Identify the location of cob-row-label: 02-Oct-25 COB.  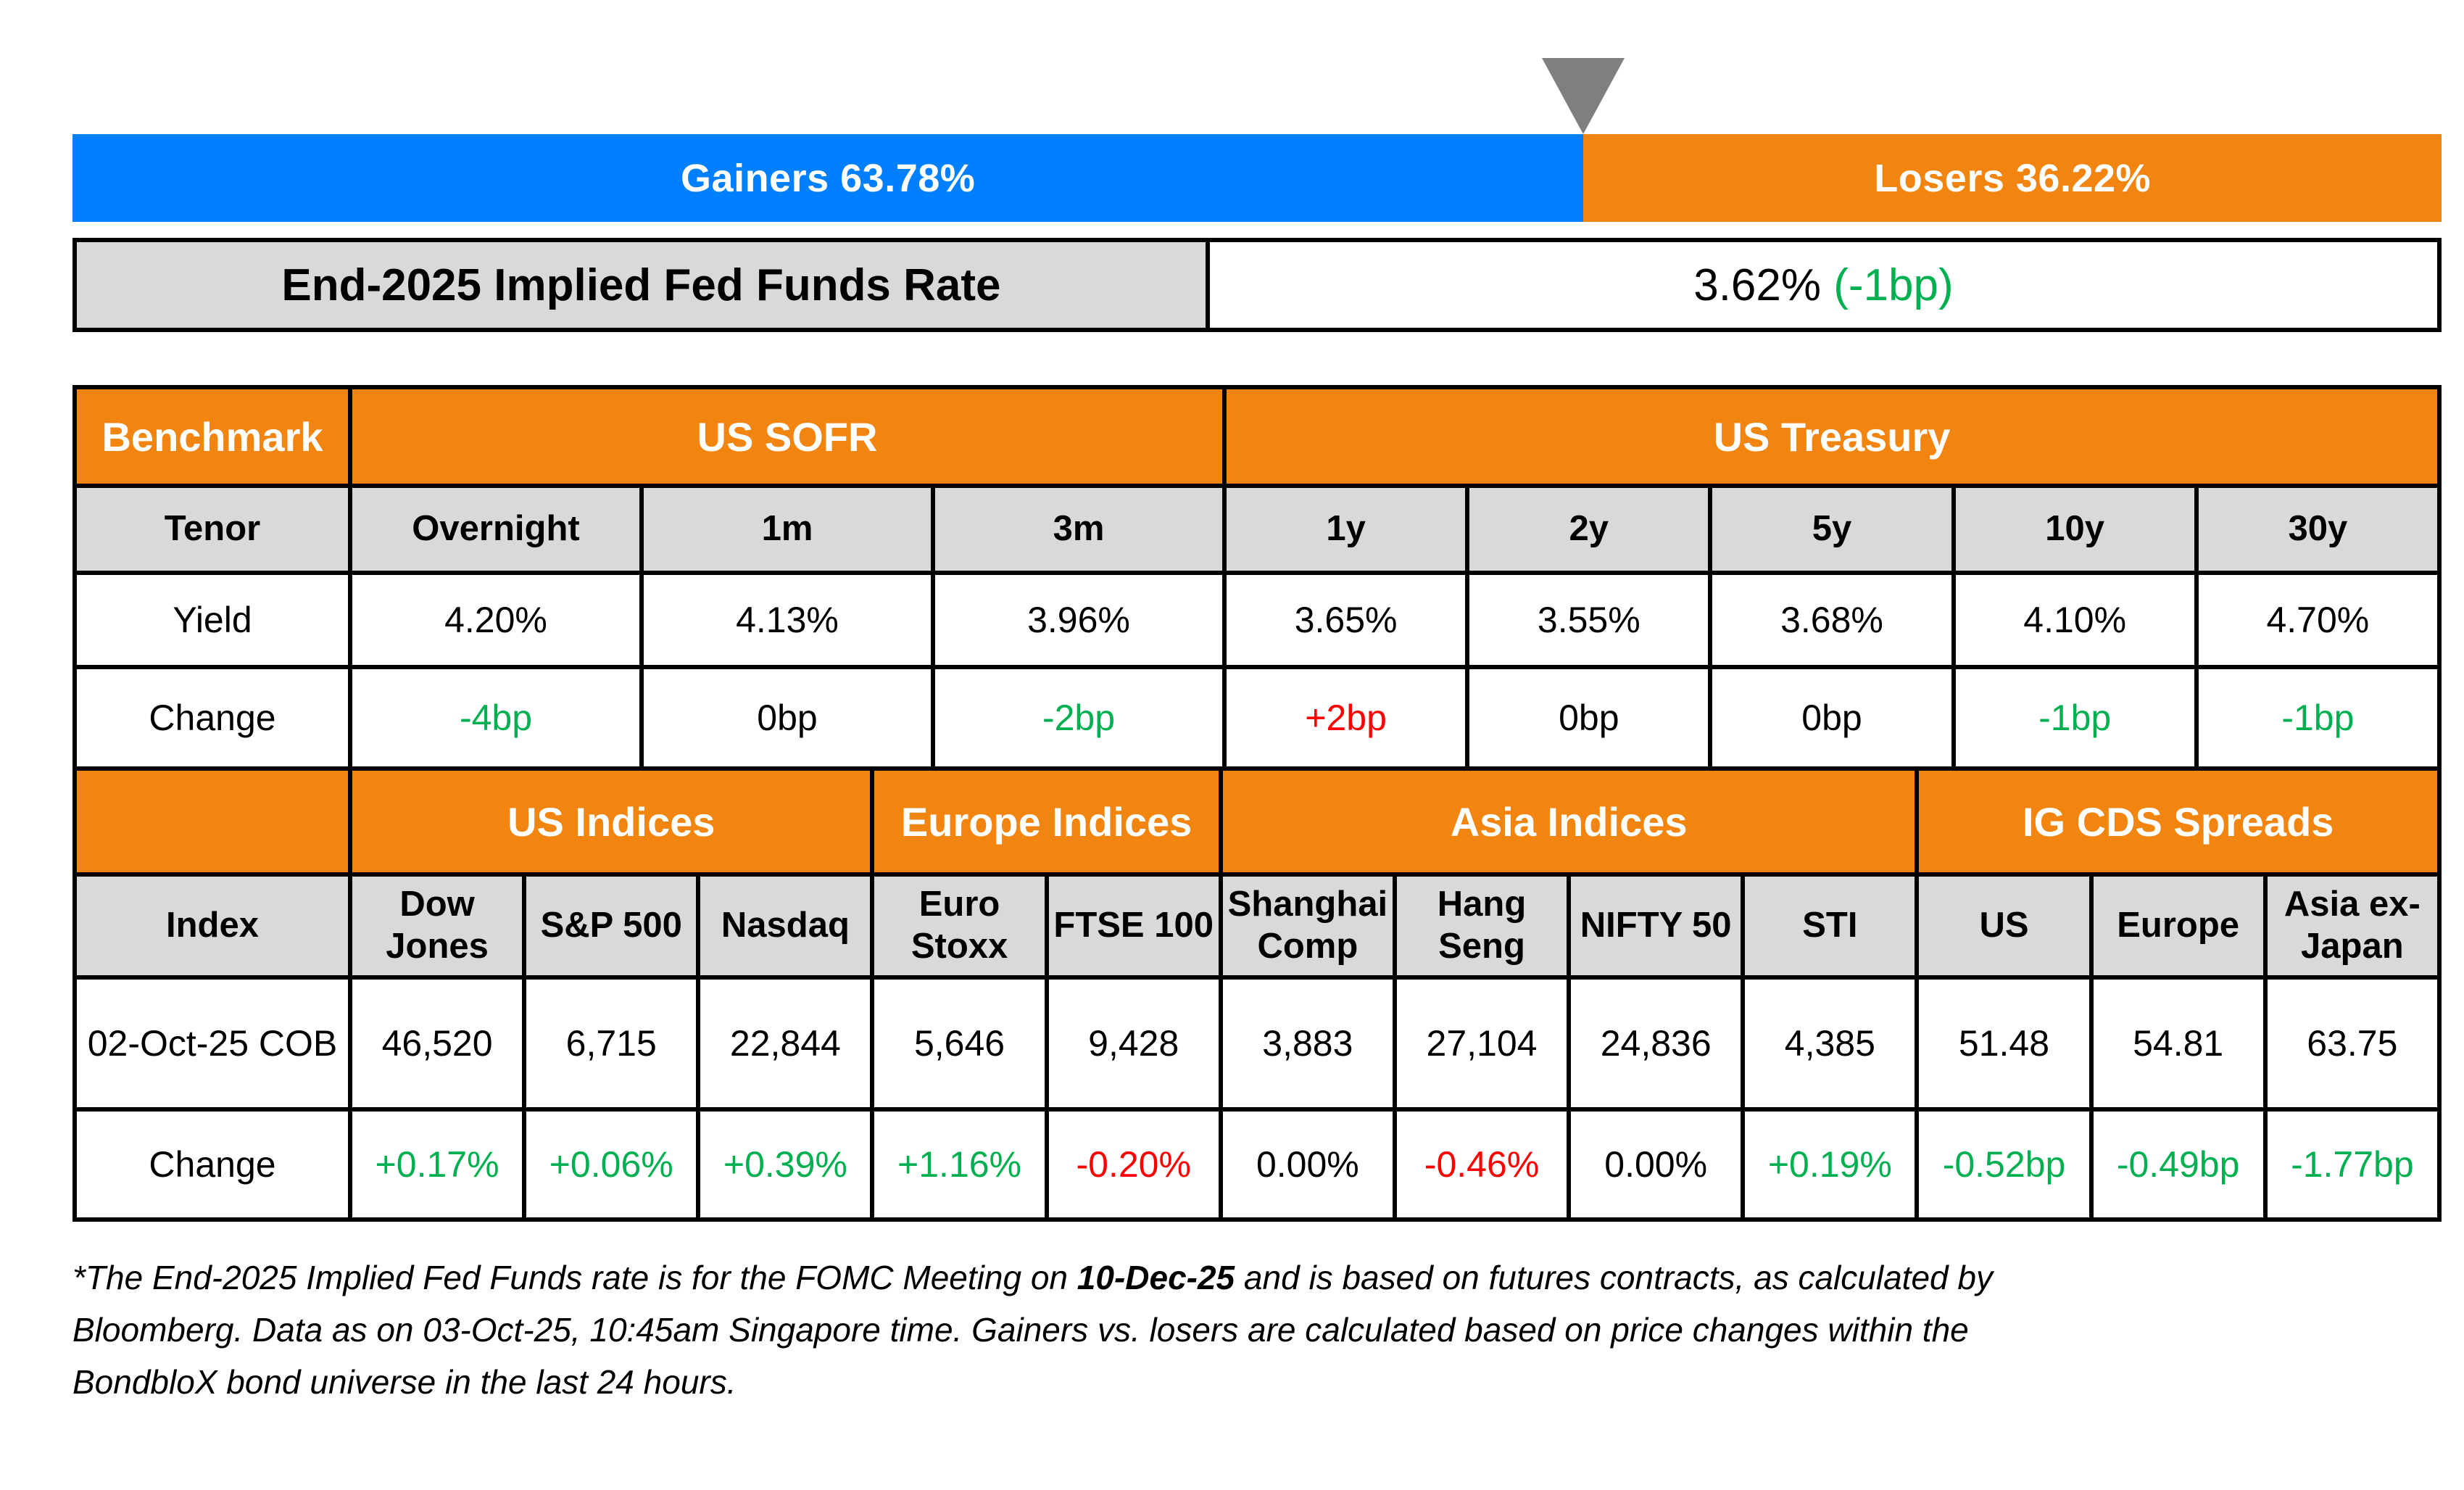
(212, 1043).